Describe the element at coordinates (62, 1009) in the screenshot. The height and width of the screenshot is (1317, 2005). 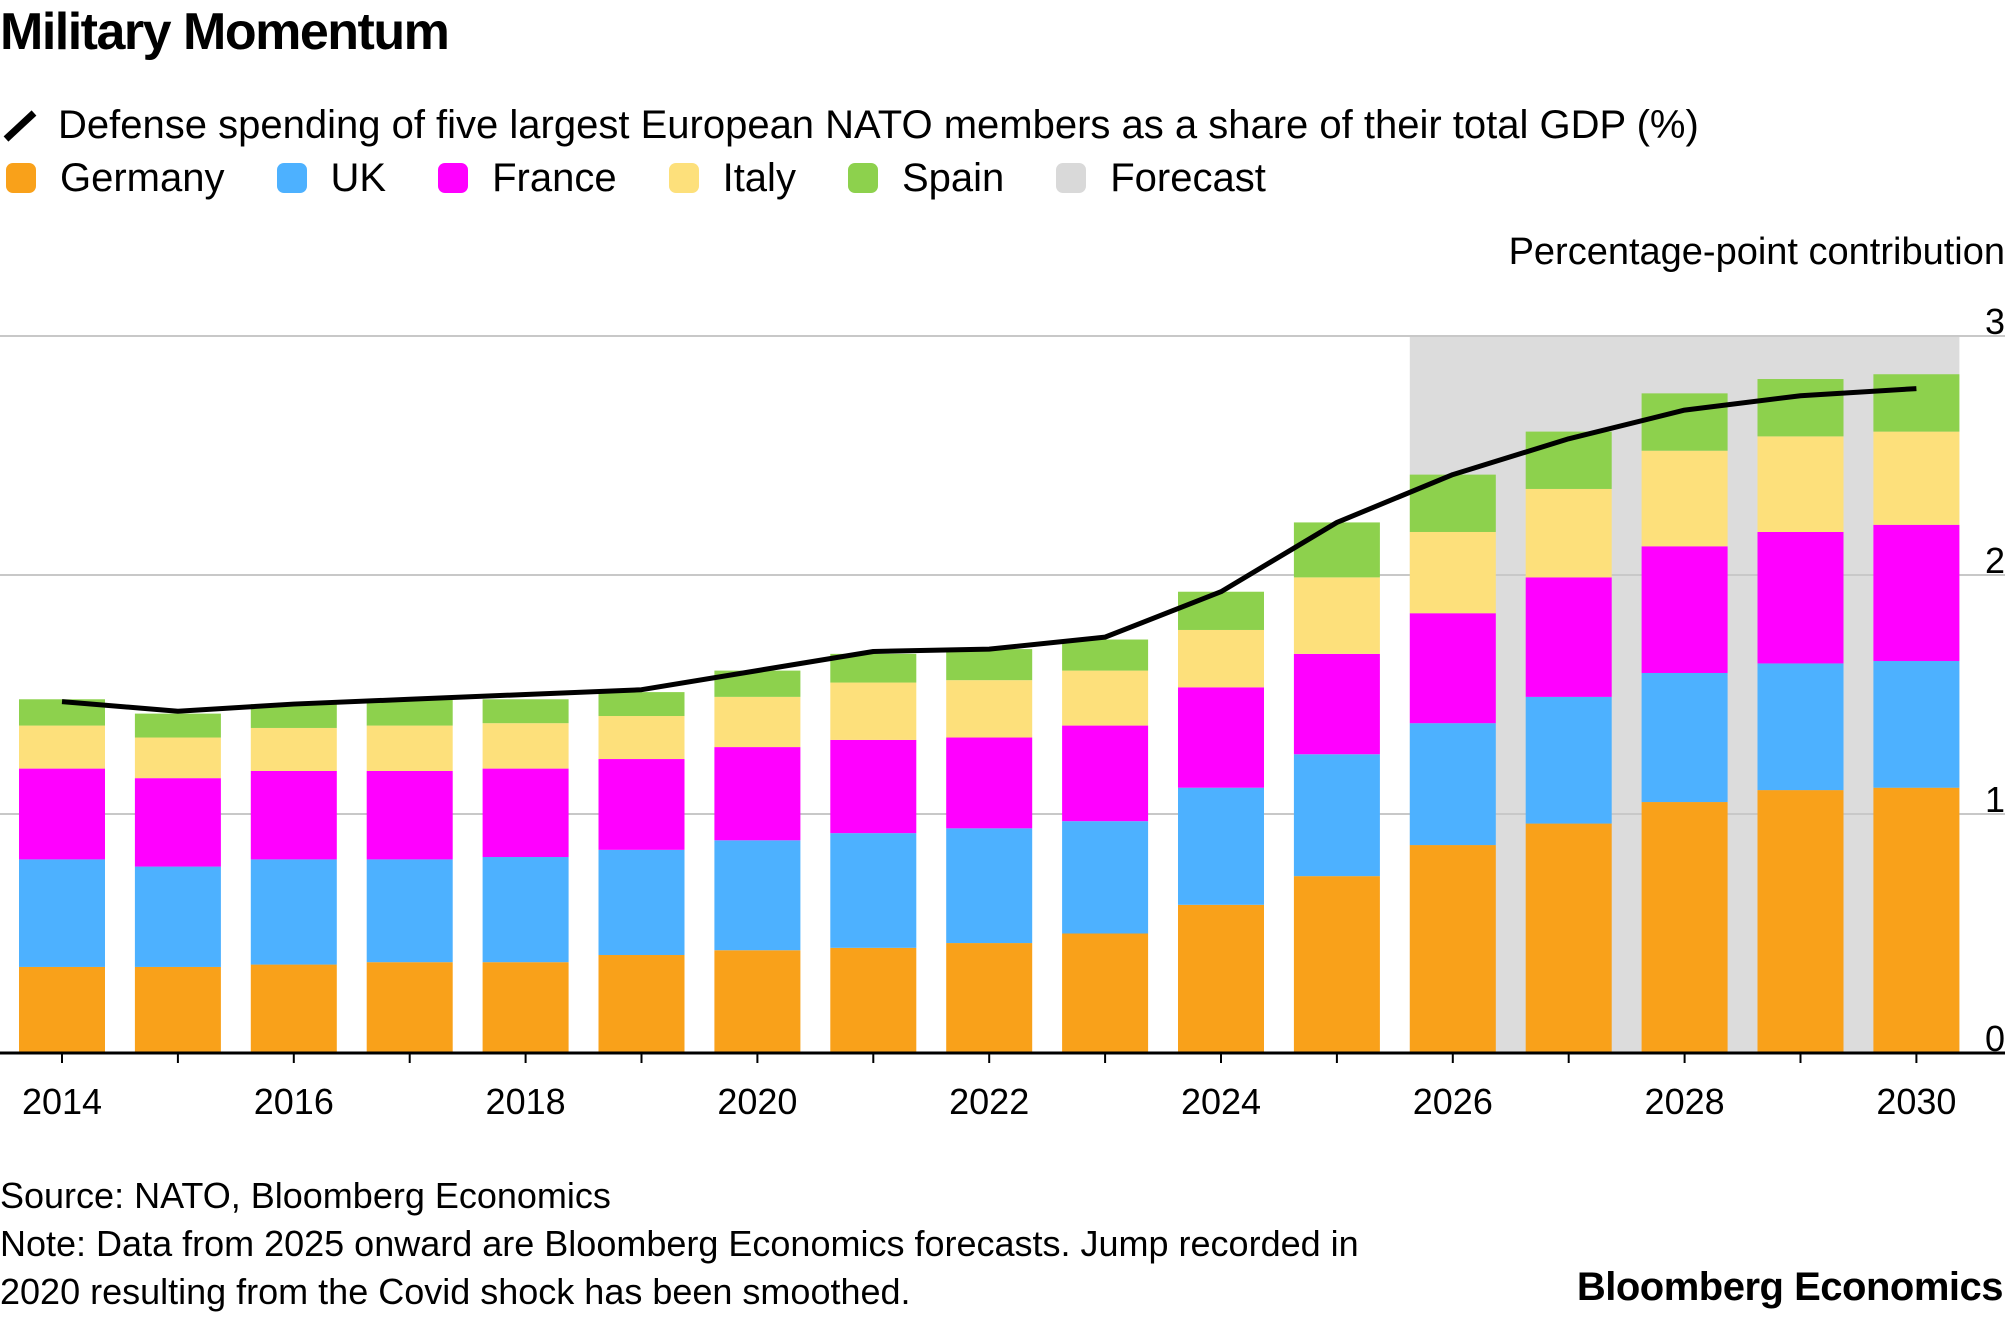
I see `bar-segment-germany-2014` at that location.